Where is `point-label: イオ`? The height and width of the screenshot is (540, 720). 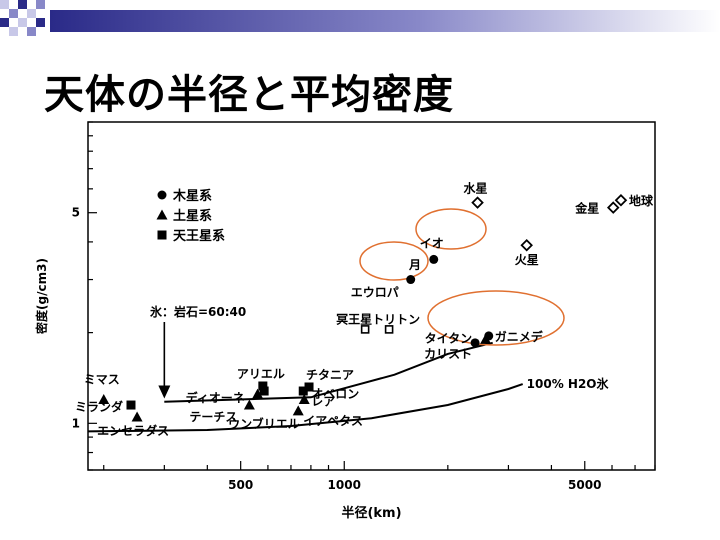 point-label: イオ is located at coordinates (432, 243).